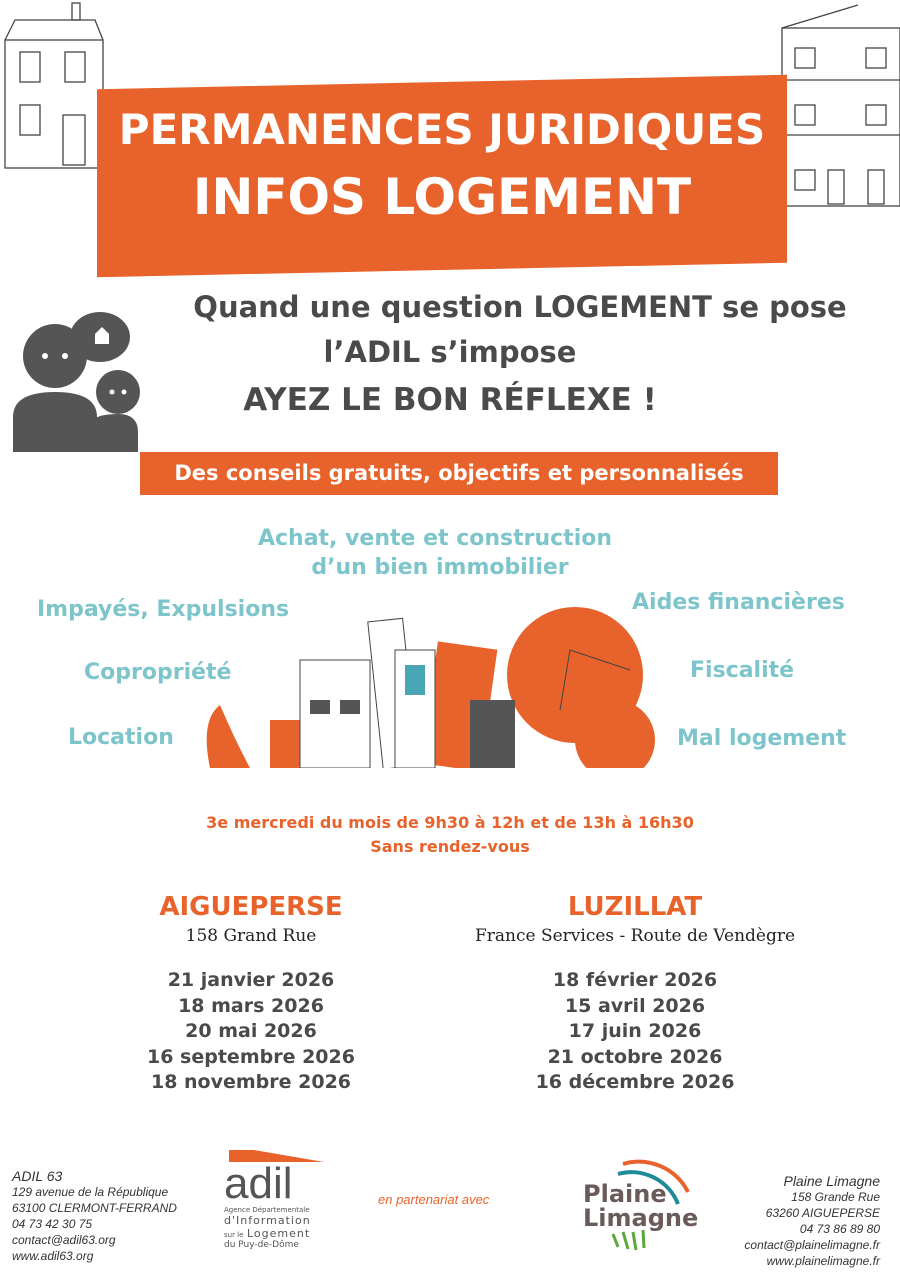 This screenshot has width=900, height=1272. I want to click on pl-logo-l1: Plaine, so click(625, 1194).